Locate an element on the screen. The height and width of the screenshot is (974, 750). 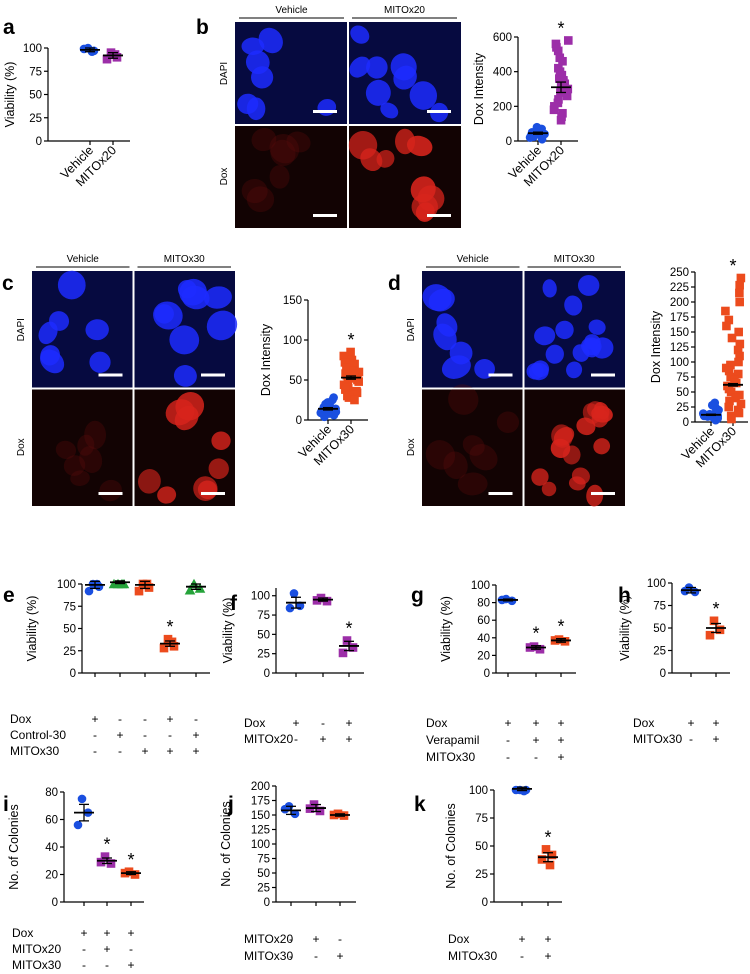
micrograph-row-label: DAPI is located at coordinates (21, 329).